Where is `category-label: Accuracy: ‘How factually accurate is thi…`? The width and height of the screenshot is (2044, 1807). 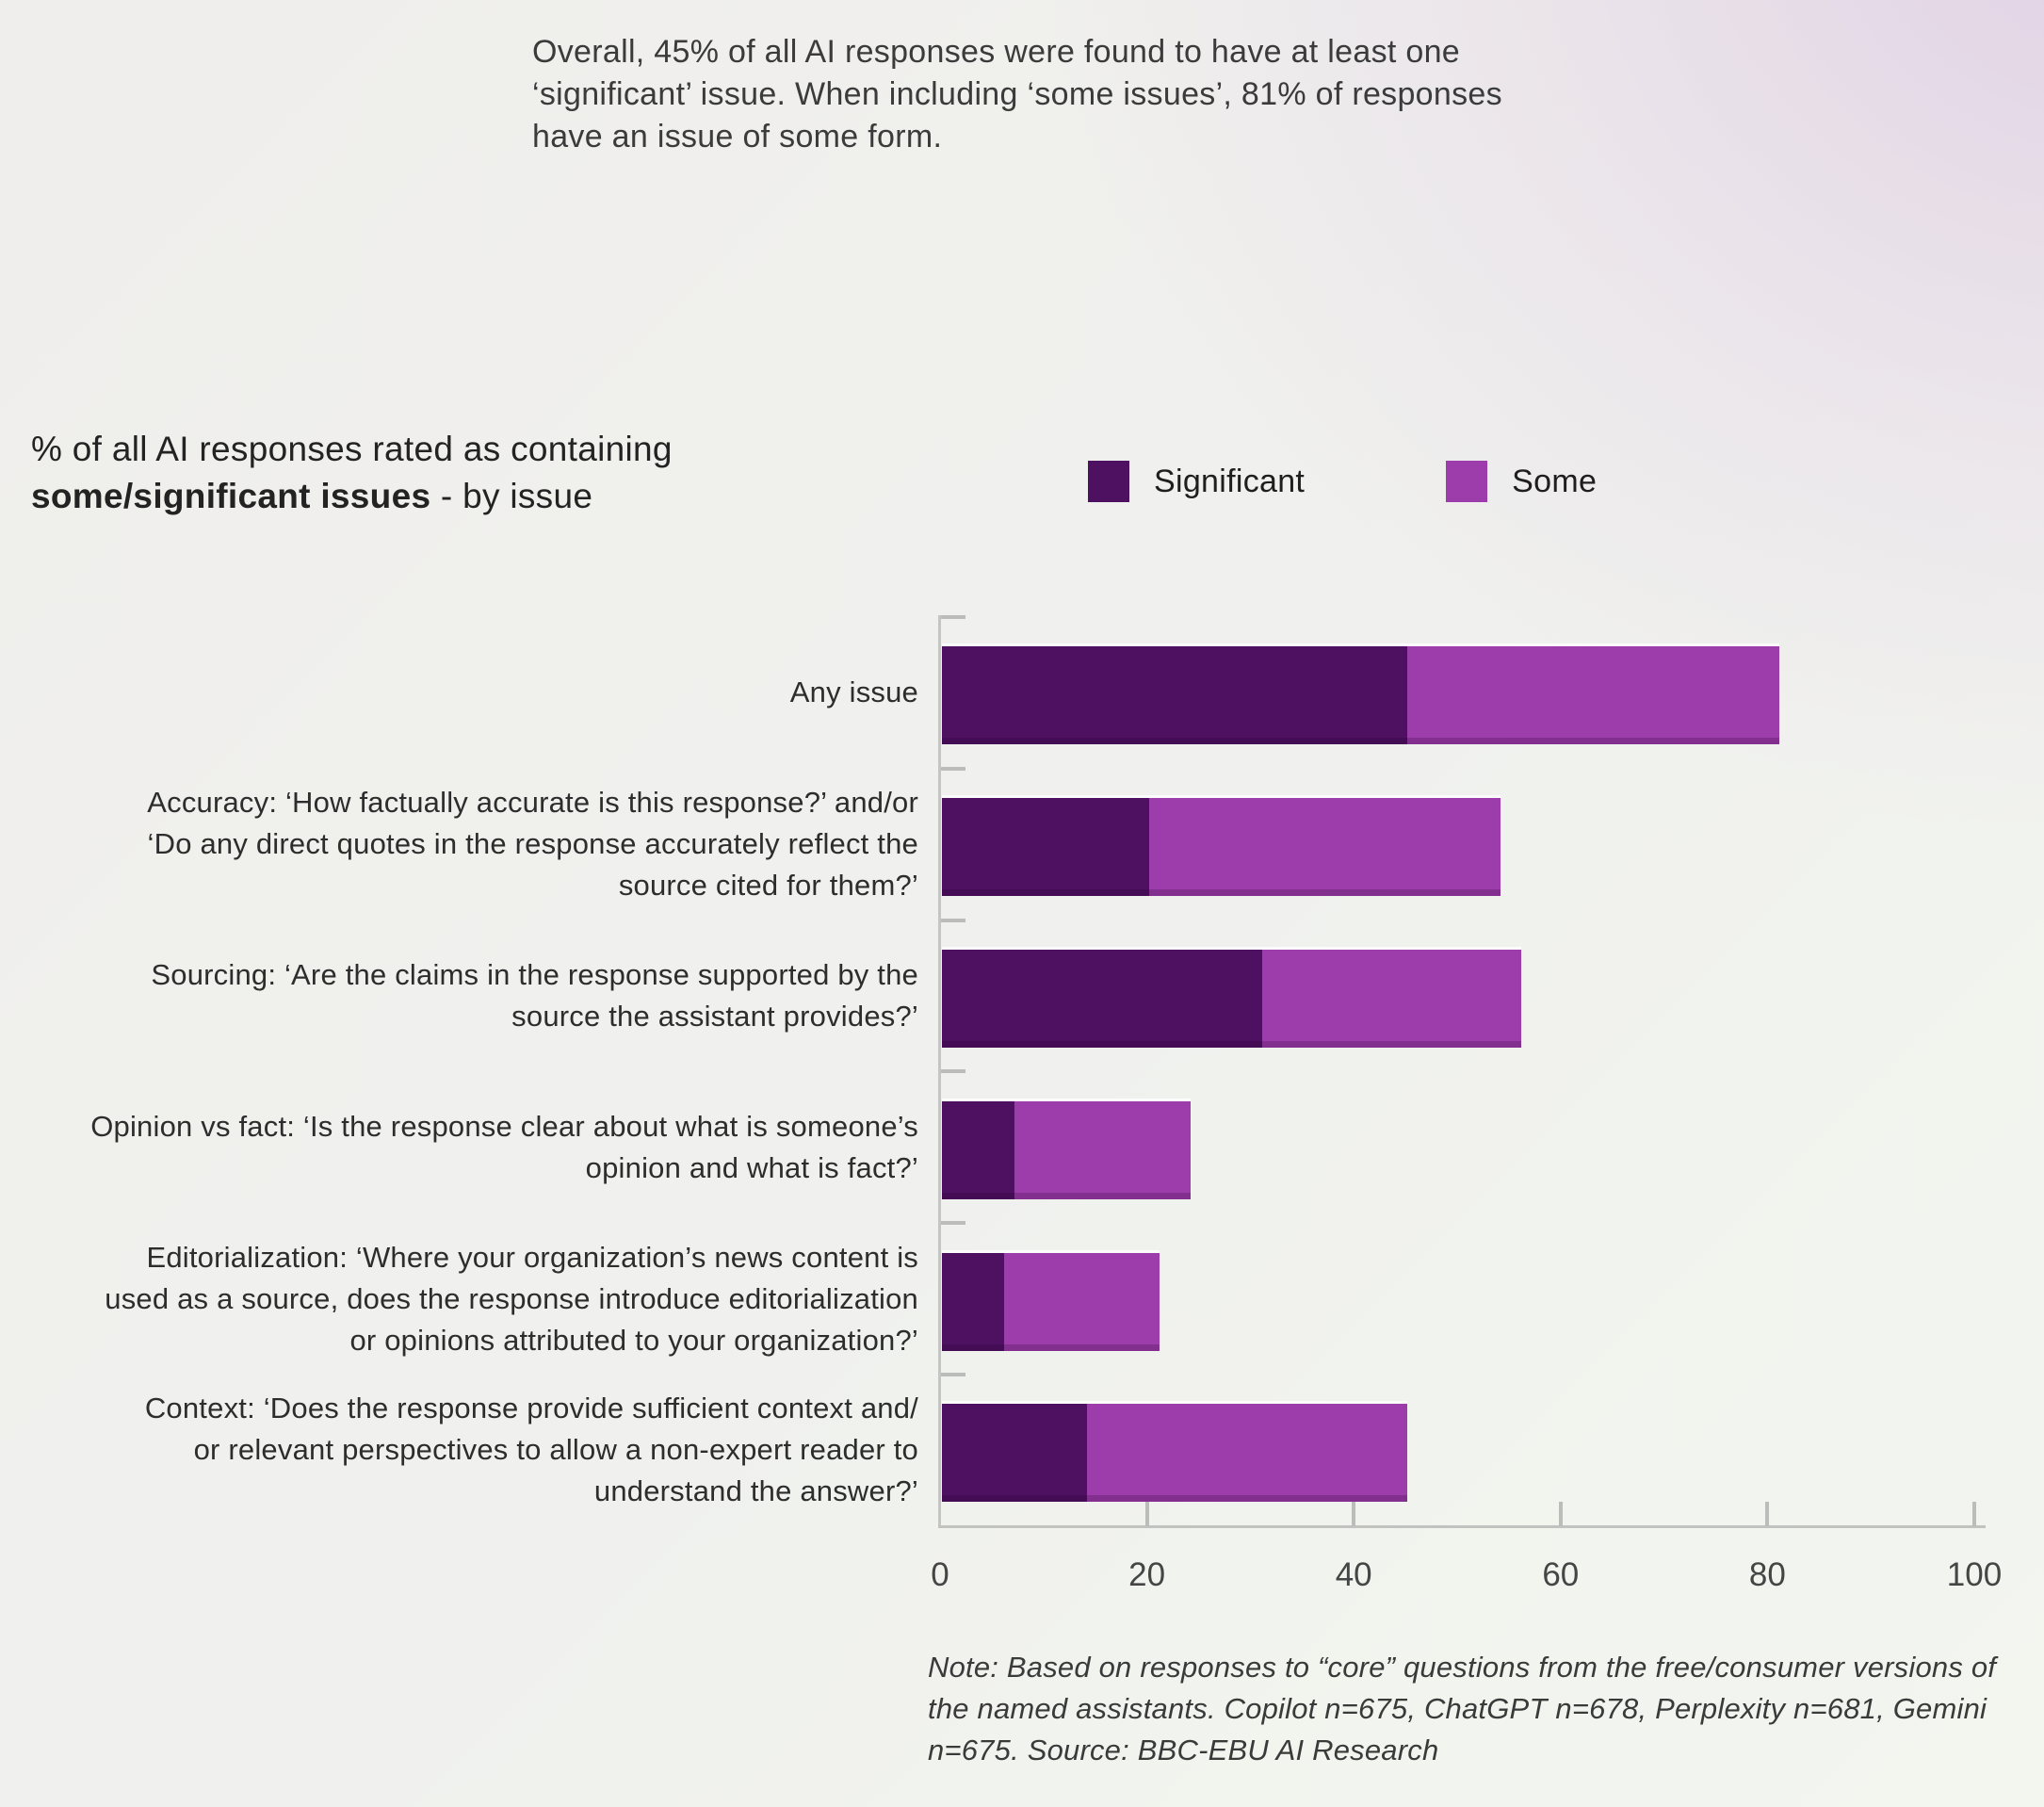 category-label: Accuracy: ‘How factually accurate is thi… is located at coordinates (532, 844).